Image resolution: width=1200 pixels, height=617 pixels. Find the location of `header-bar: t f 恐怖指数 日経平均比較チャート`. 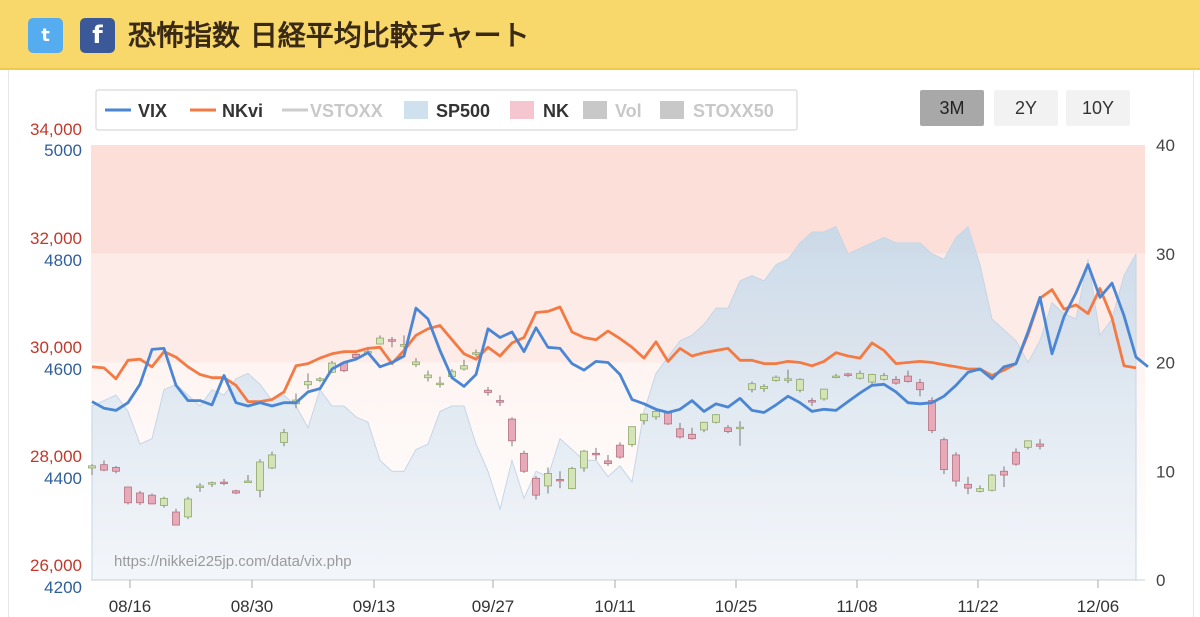

header-bar: t f 恐怖指数 日経平均比較チャート is located at coordinates (600, 35).